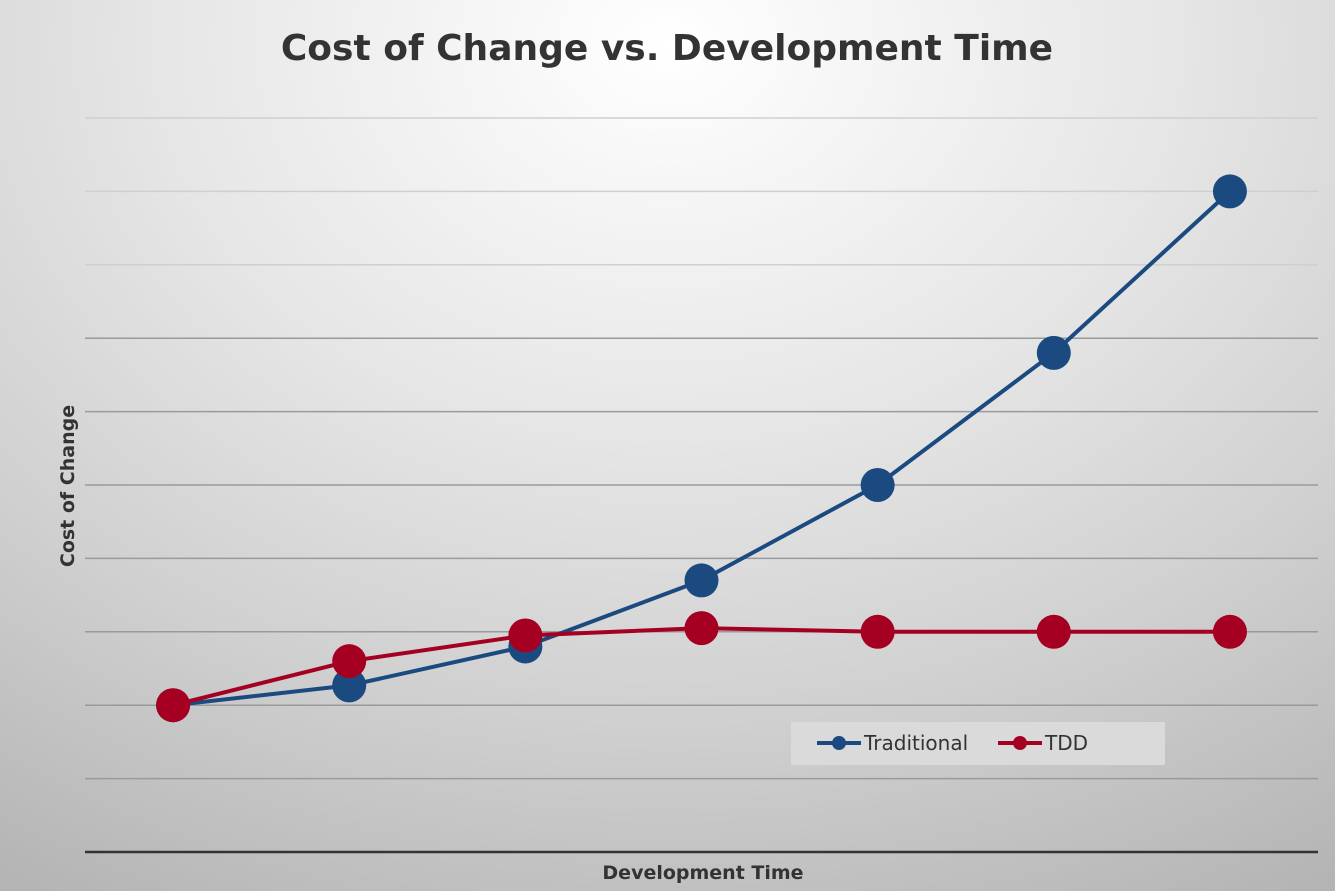 The image size is (1335, 891). What do you see at coordinates (915, 743) in the screenshot?
I see `legend-label: Traditional` at bounding box center [915, 743].